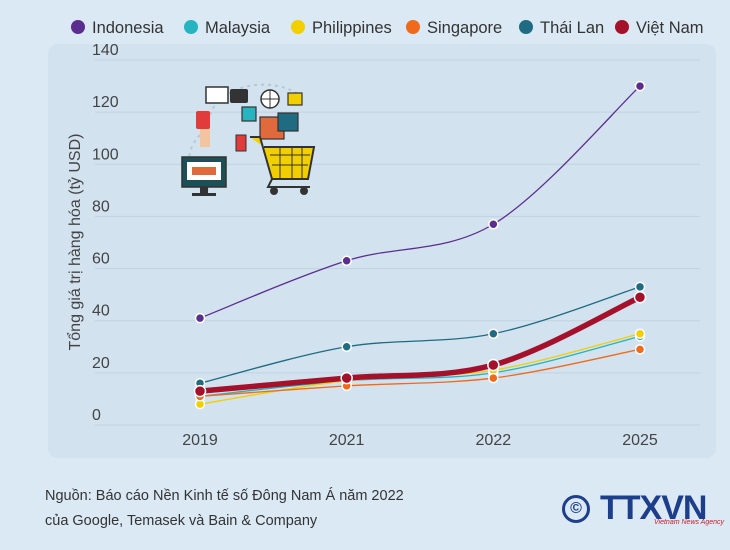 The height and width of the screenshot is (550, 730). I want to click on y-tick-label: 120, so click(105, 102).